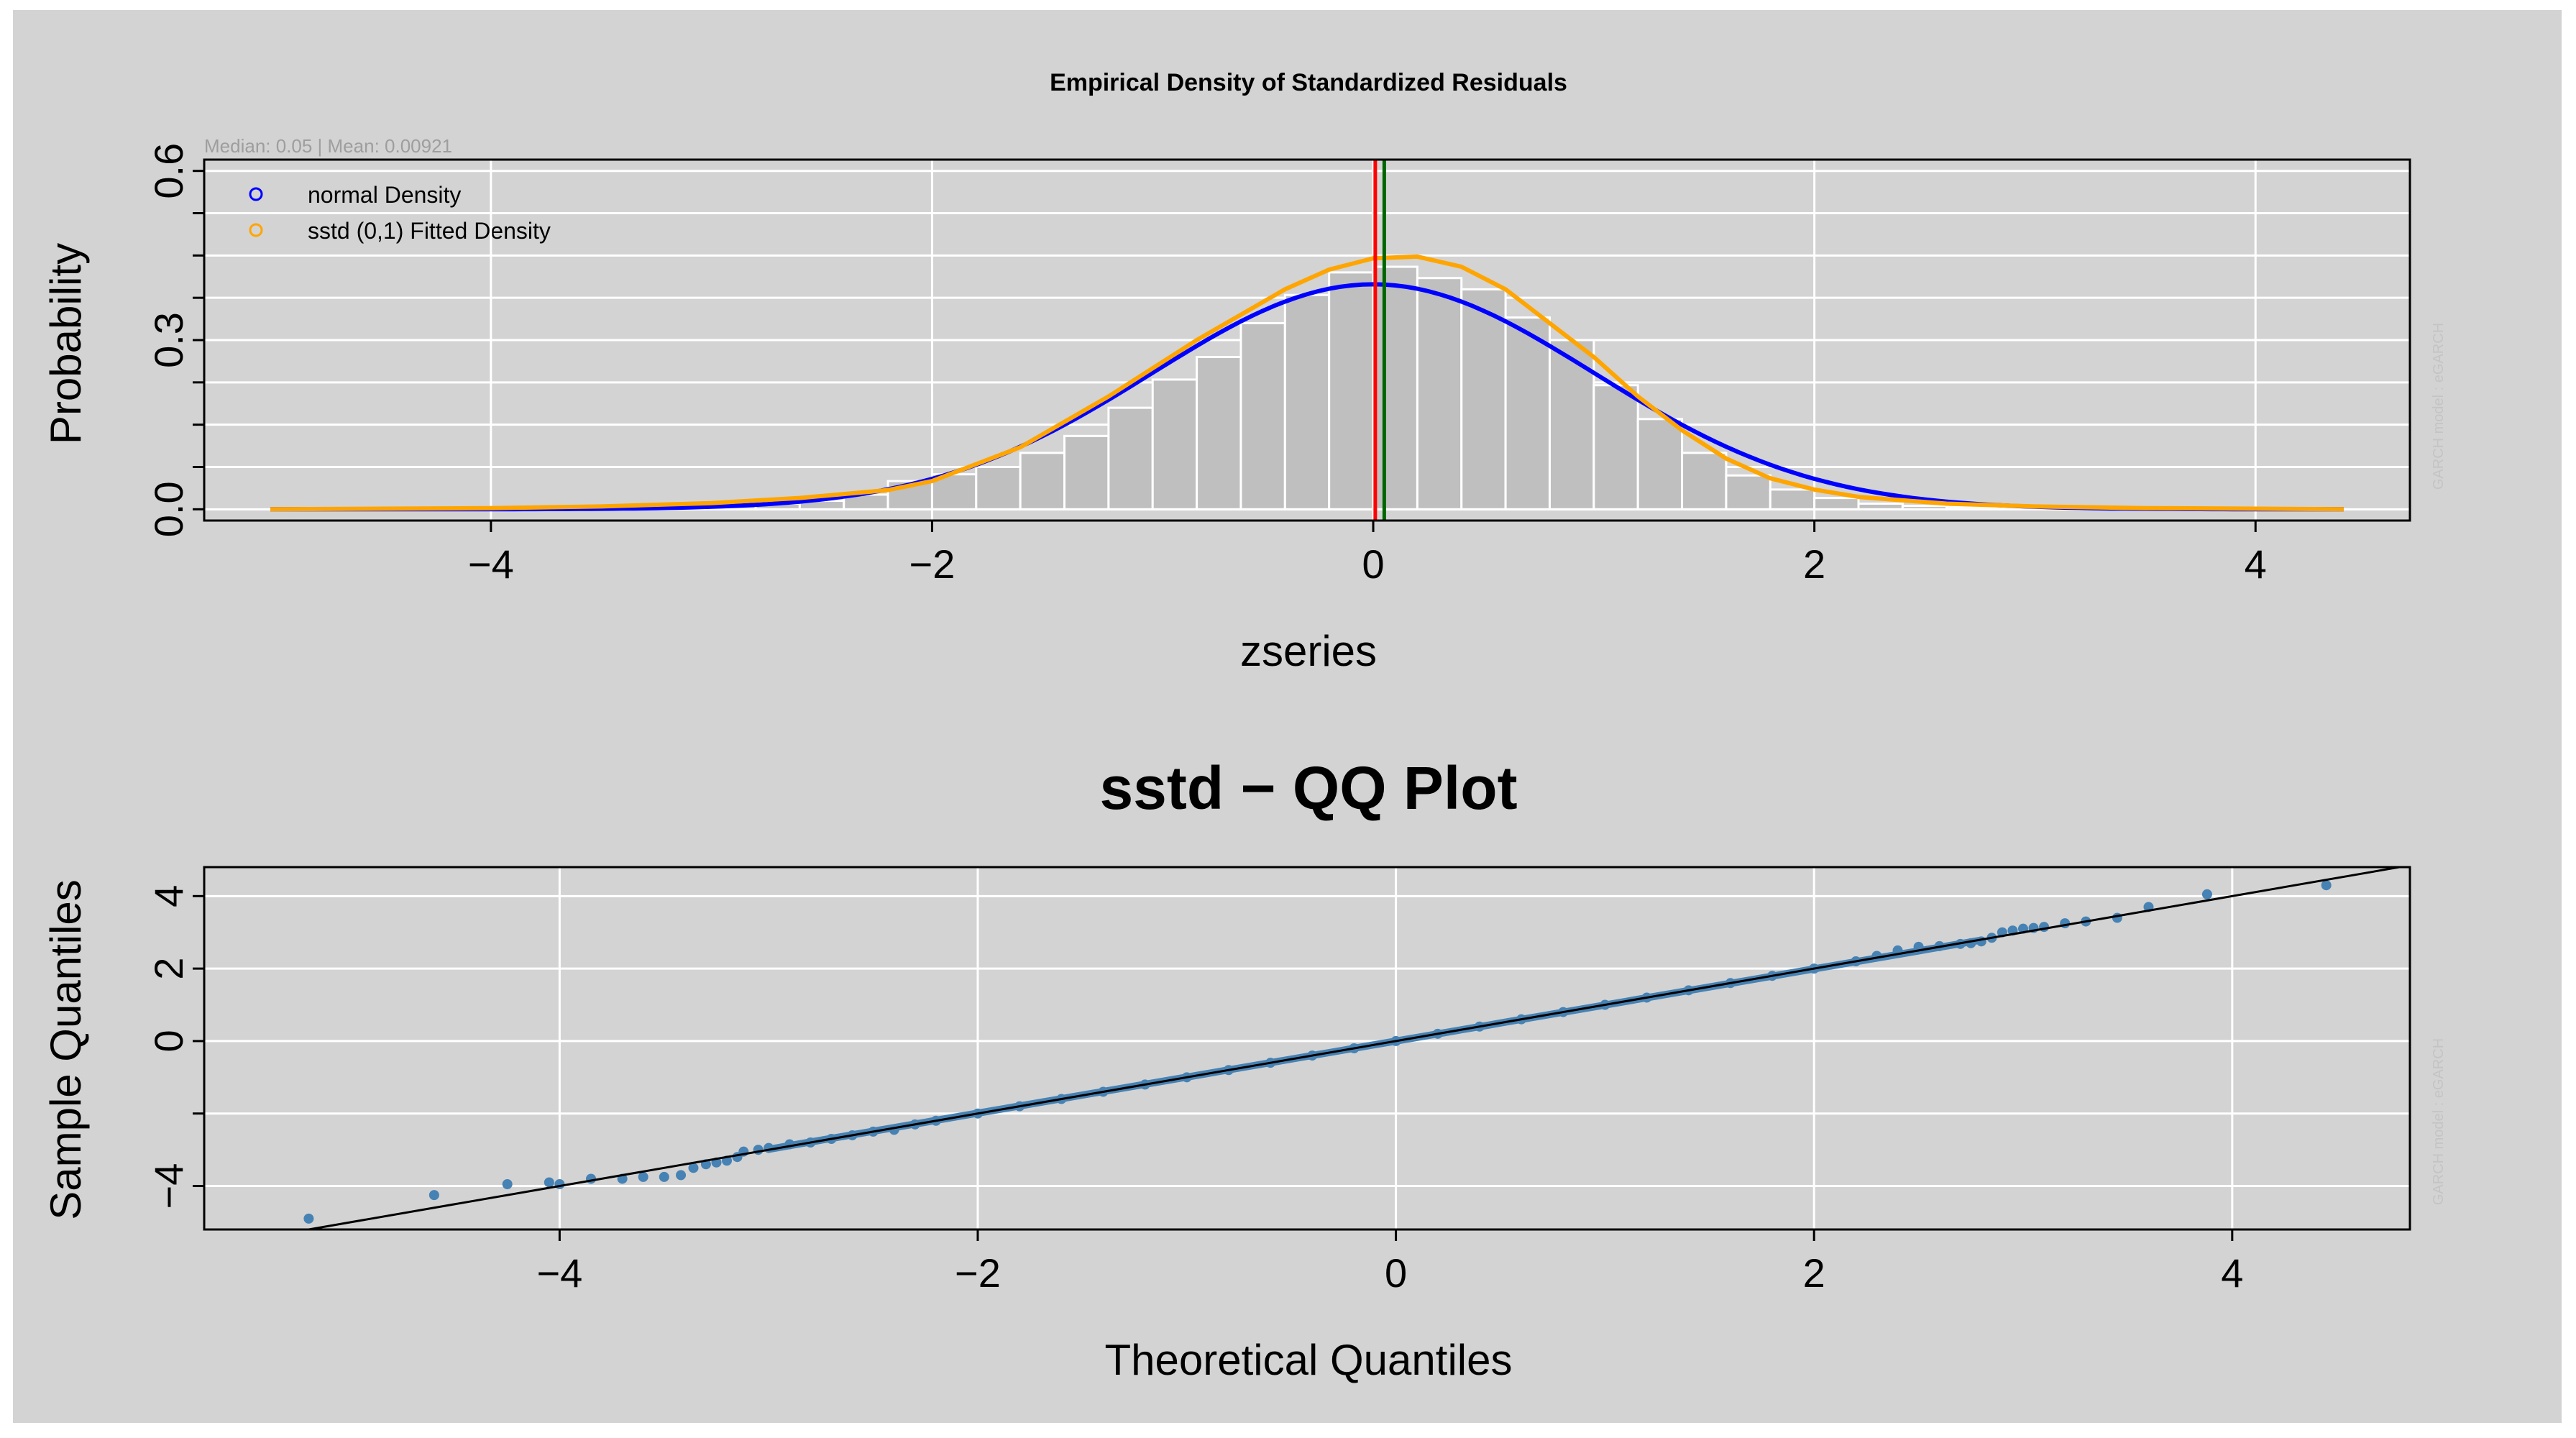 This screenshot has width=2576, height=1438. What do you see at coordinates (168, 171) in the screenshot?
I see `density-y-tick-label-2: 0.6` at bounding box center [168, 171].